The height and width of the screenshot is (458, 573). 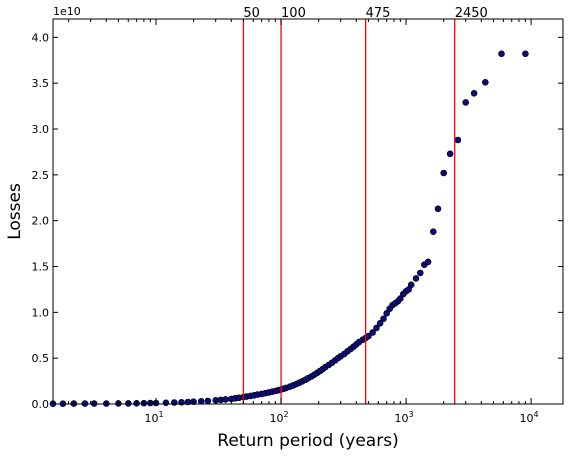 What do you see at coordinates (41, 83) in the screenshot?
I see `y-tick-label: 3.5` at bounding box center [41, 83].